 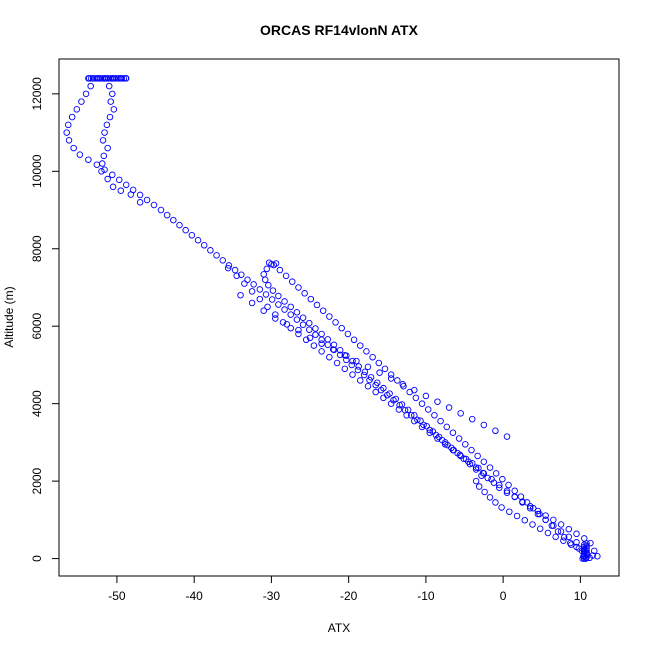 What do you see at coordinates (37, 326) in the screenshot?
I see `y-tick-label: 6000` at bounding box center [37, 326].